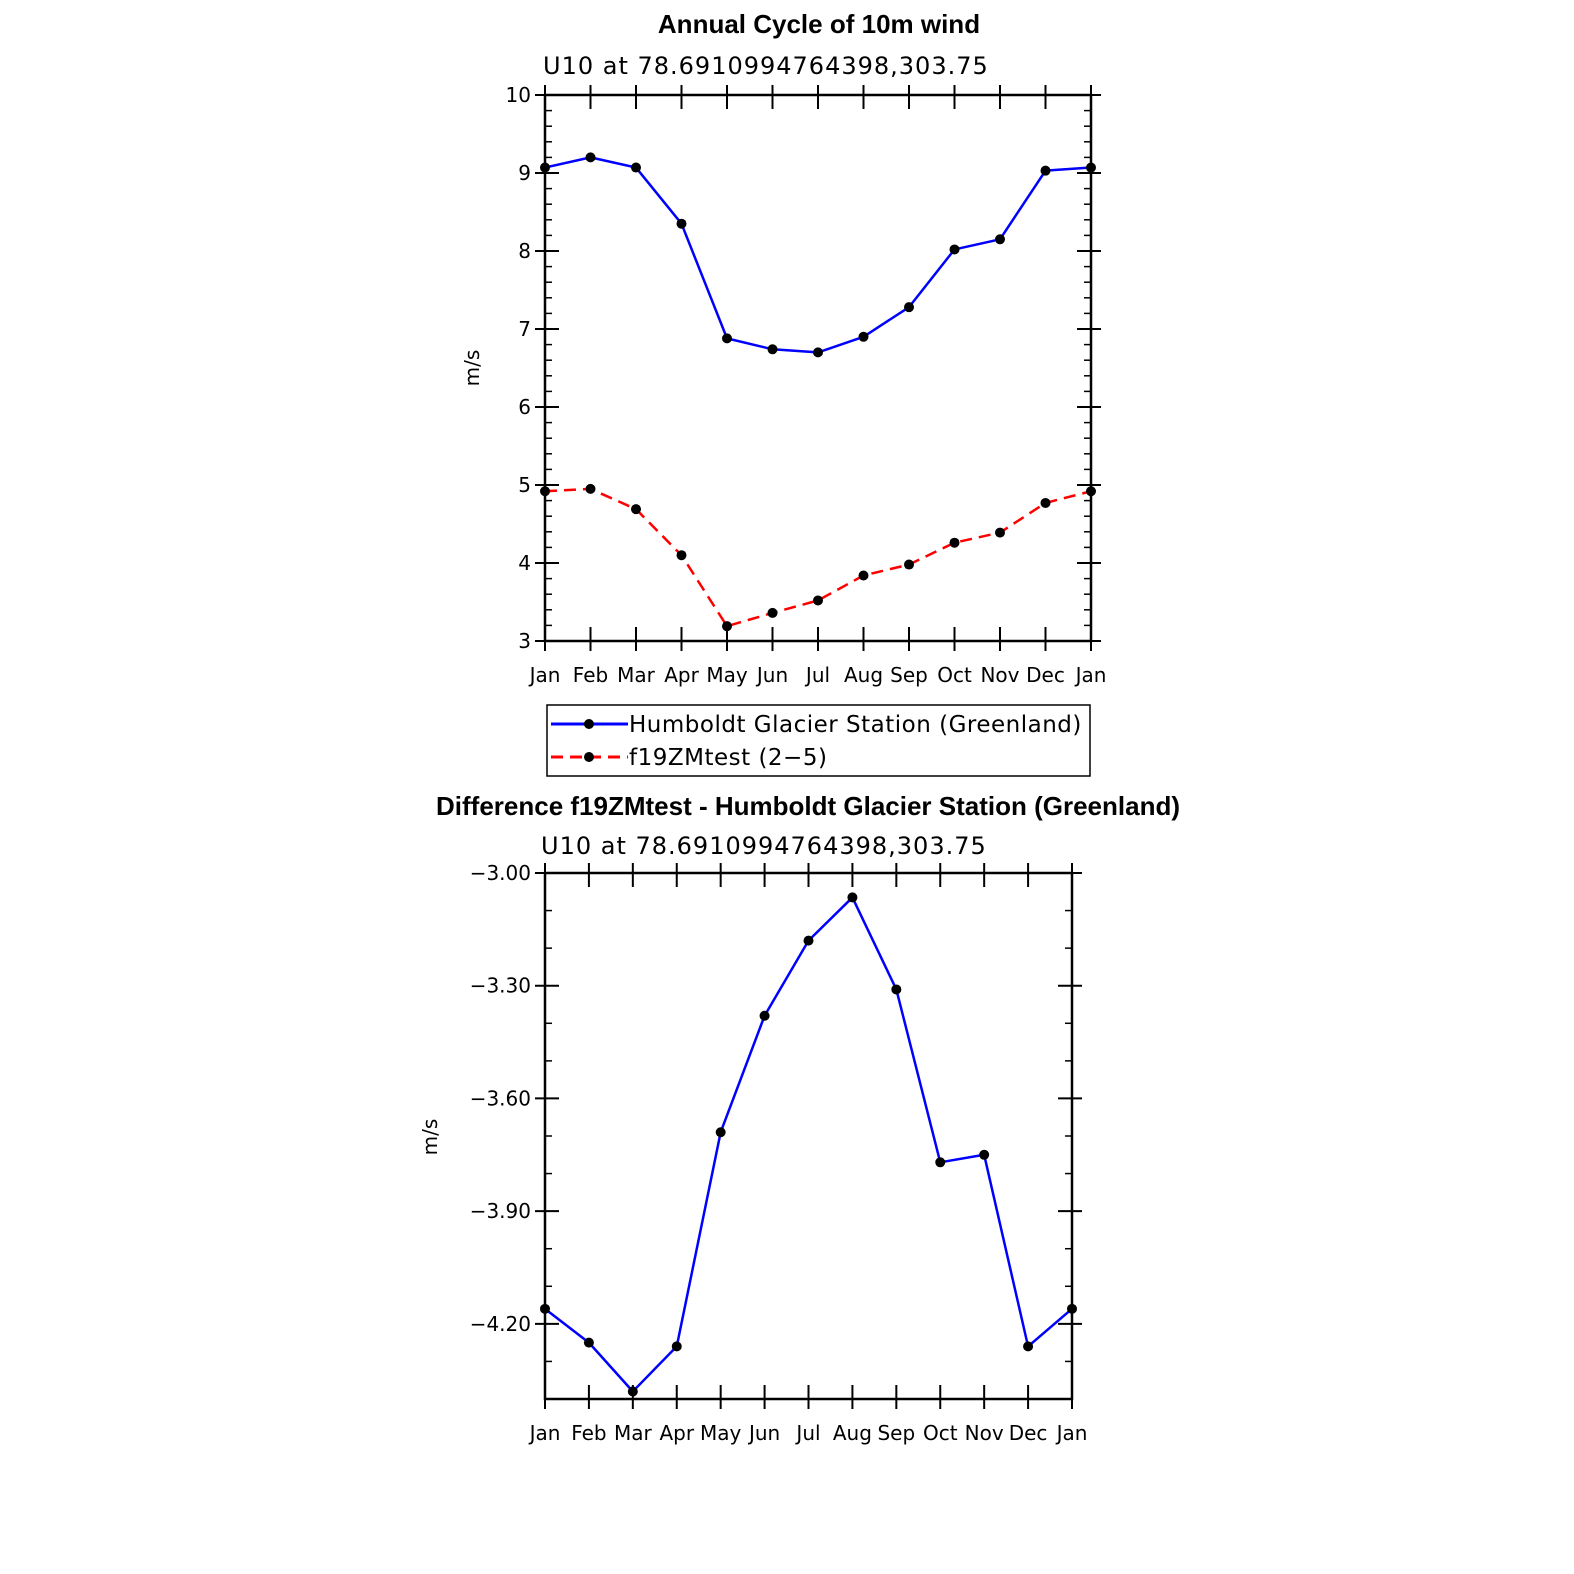  Describe the element at coordinates (728, 758) in the screenshot. I see `legend-label-f19zmtest: f19ZMtest (2−5)` at that location.